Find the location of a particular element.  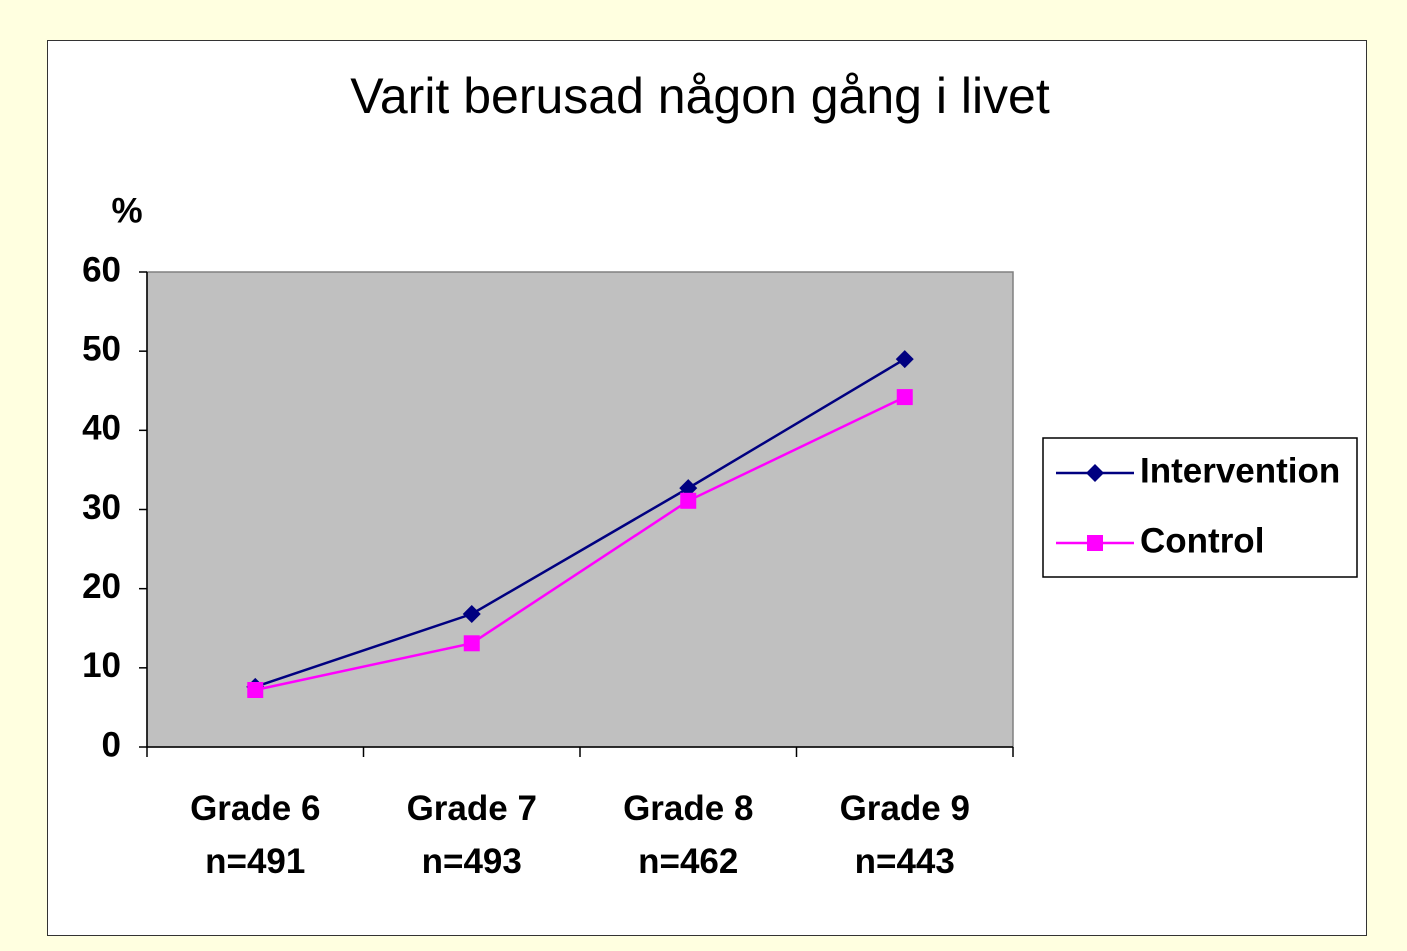

x-tick-label: Grade 7 n=493 is located at coordinates (471, 835).